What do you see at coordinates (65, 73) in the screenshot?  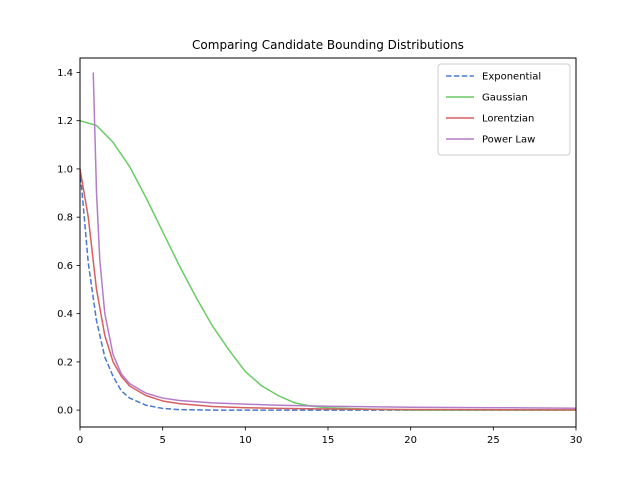 I see `y-tick-label: 1.4` at bounding box center [65, 73].